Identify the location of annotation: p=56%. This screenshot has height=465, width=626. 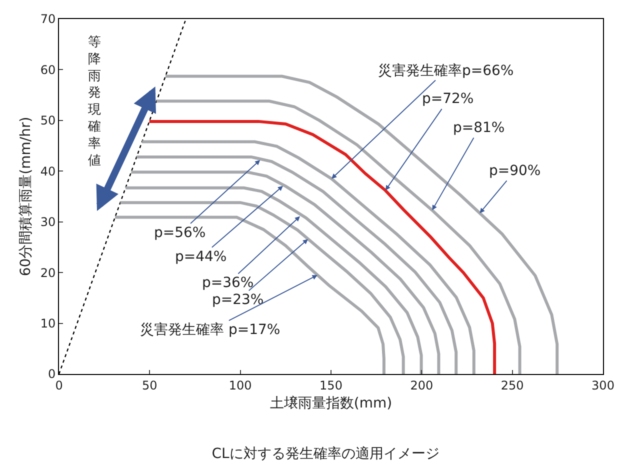
(180, 233).